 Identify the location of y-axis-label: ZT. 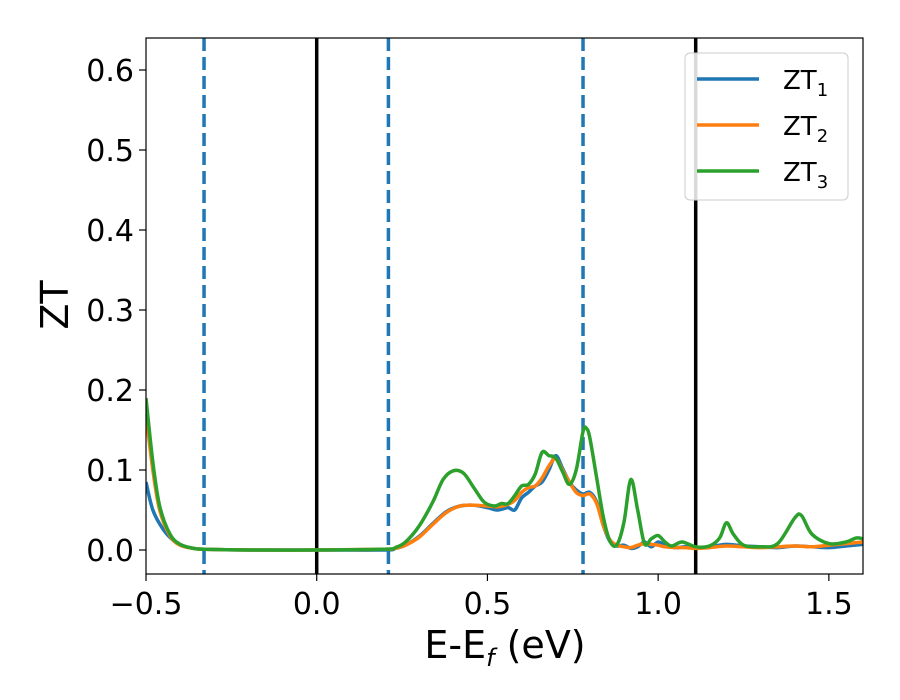
(55, 305).